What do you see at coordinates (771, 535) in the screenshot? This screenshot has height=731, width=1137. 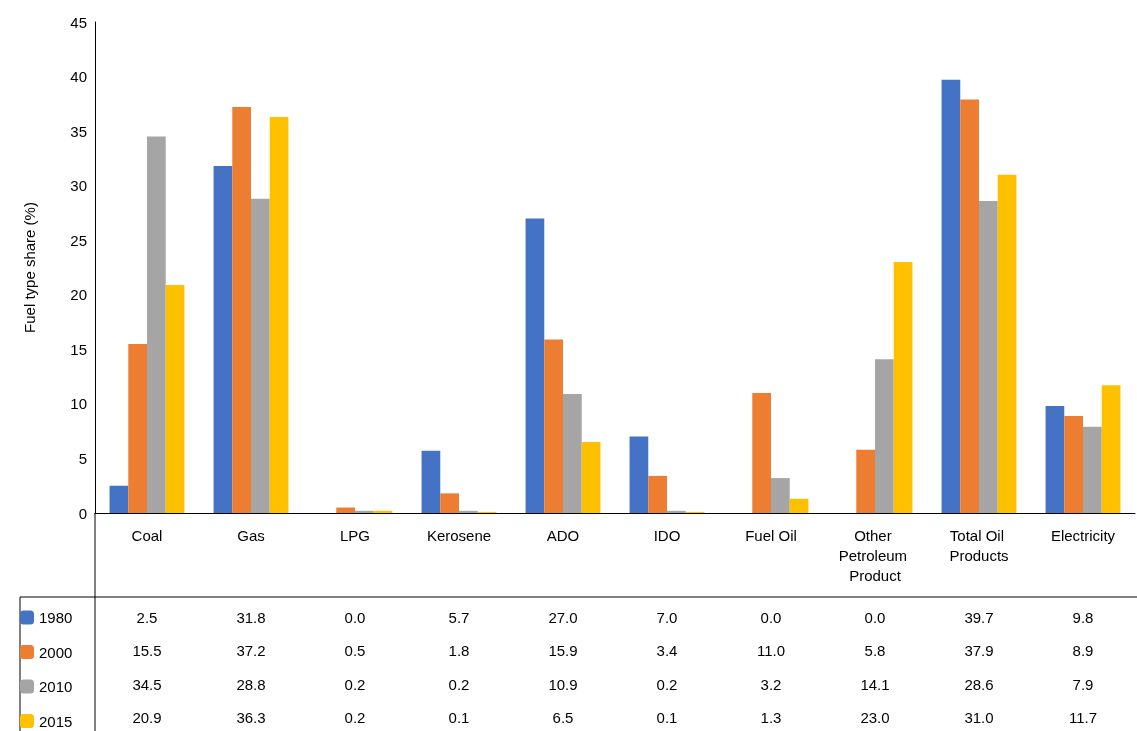 I see `x-tick-label: Fuel Oil` at bounding box center [771, 535].